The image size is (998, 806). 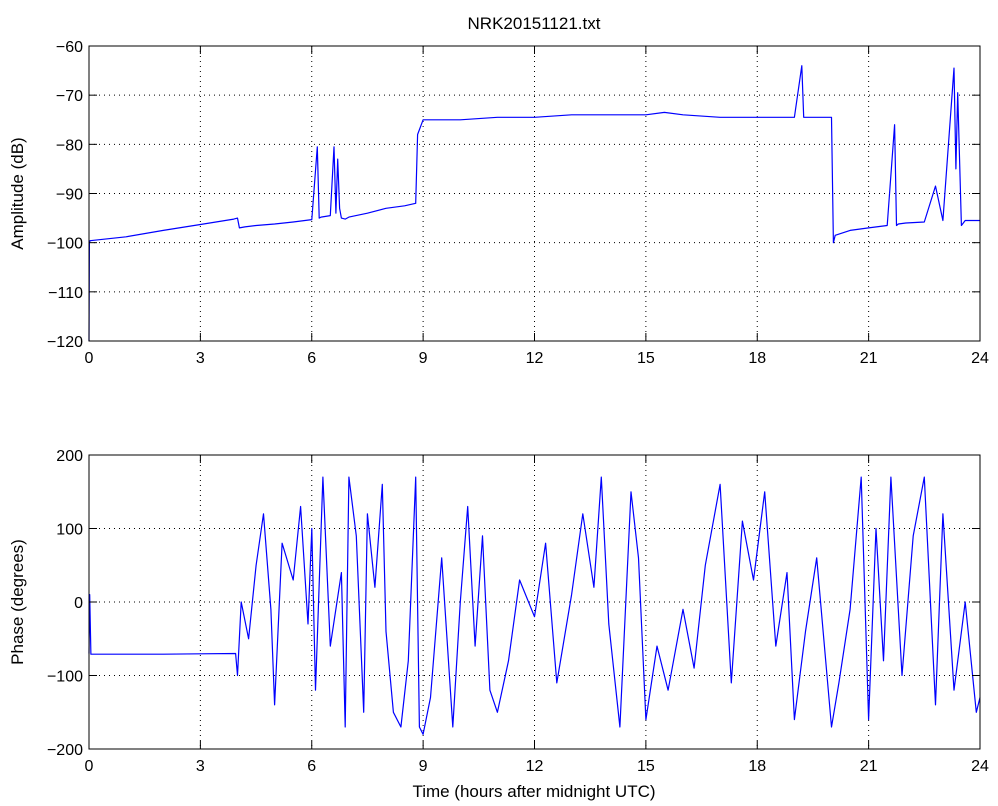 I want to click on phase-x-tick-label: 6, so click(x=311, y=766).